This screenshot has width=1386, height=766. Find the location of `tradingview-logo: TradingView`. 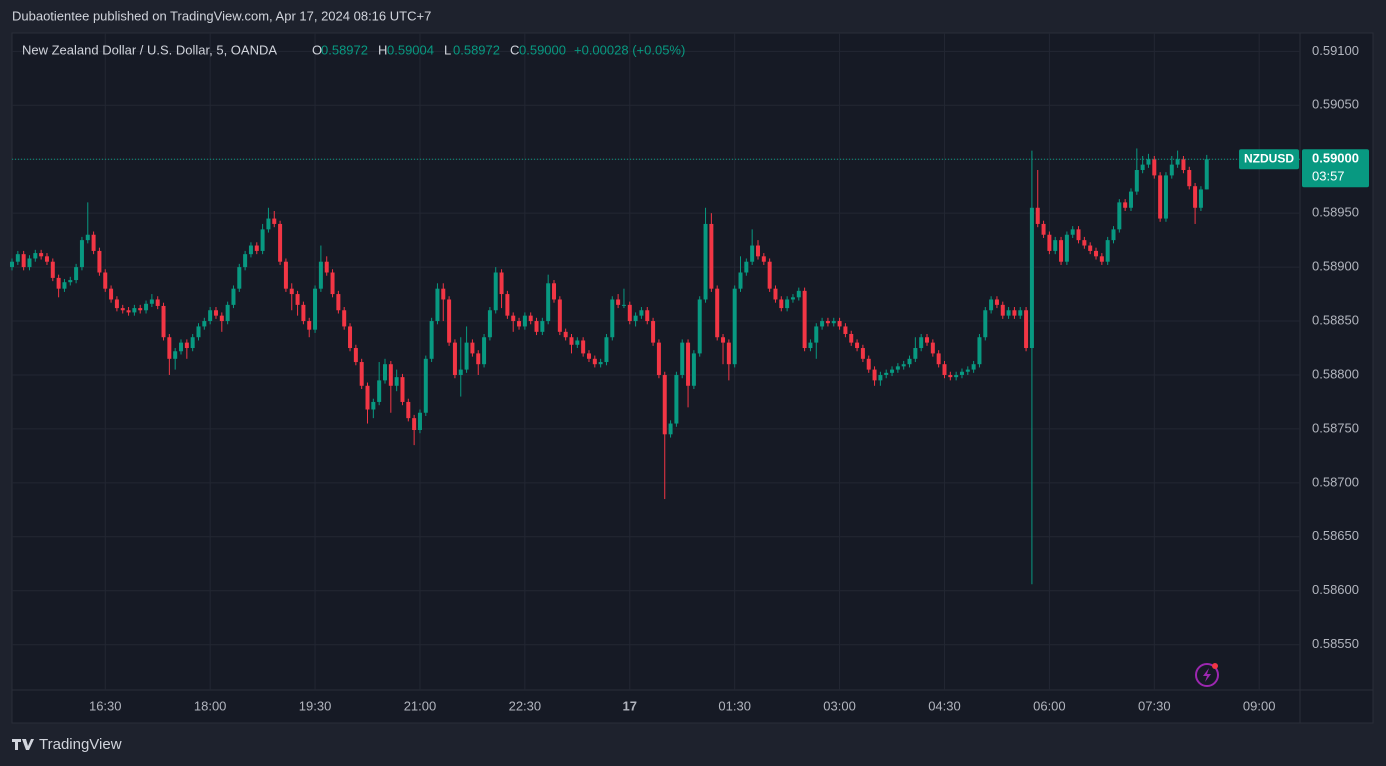

tradingview-logo: TradingView is located at coordinates (67, 744).